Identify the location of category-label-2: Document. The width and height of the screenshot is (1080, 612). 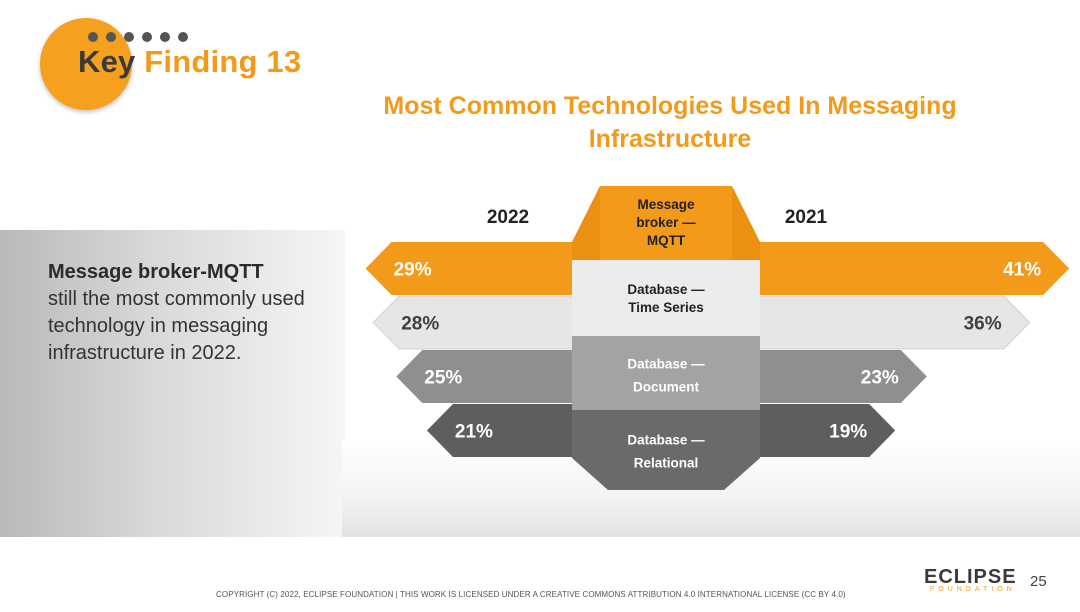
(666, 387).